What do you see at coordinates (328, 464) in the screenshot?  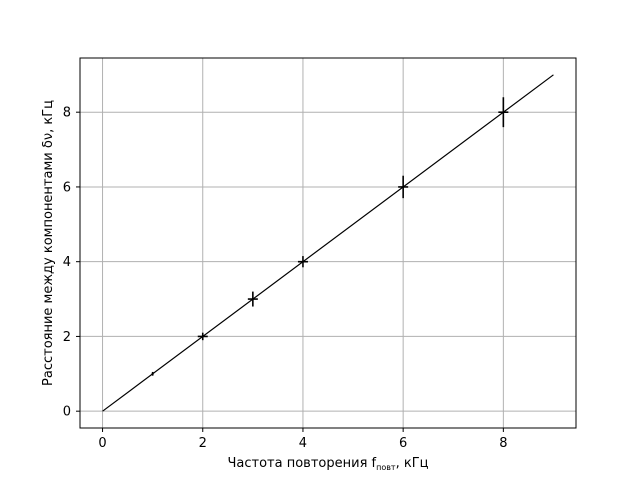 I see `x-axis-label: Частота повторения fповт, кГц` at bounding box center [328, 464].